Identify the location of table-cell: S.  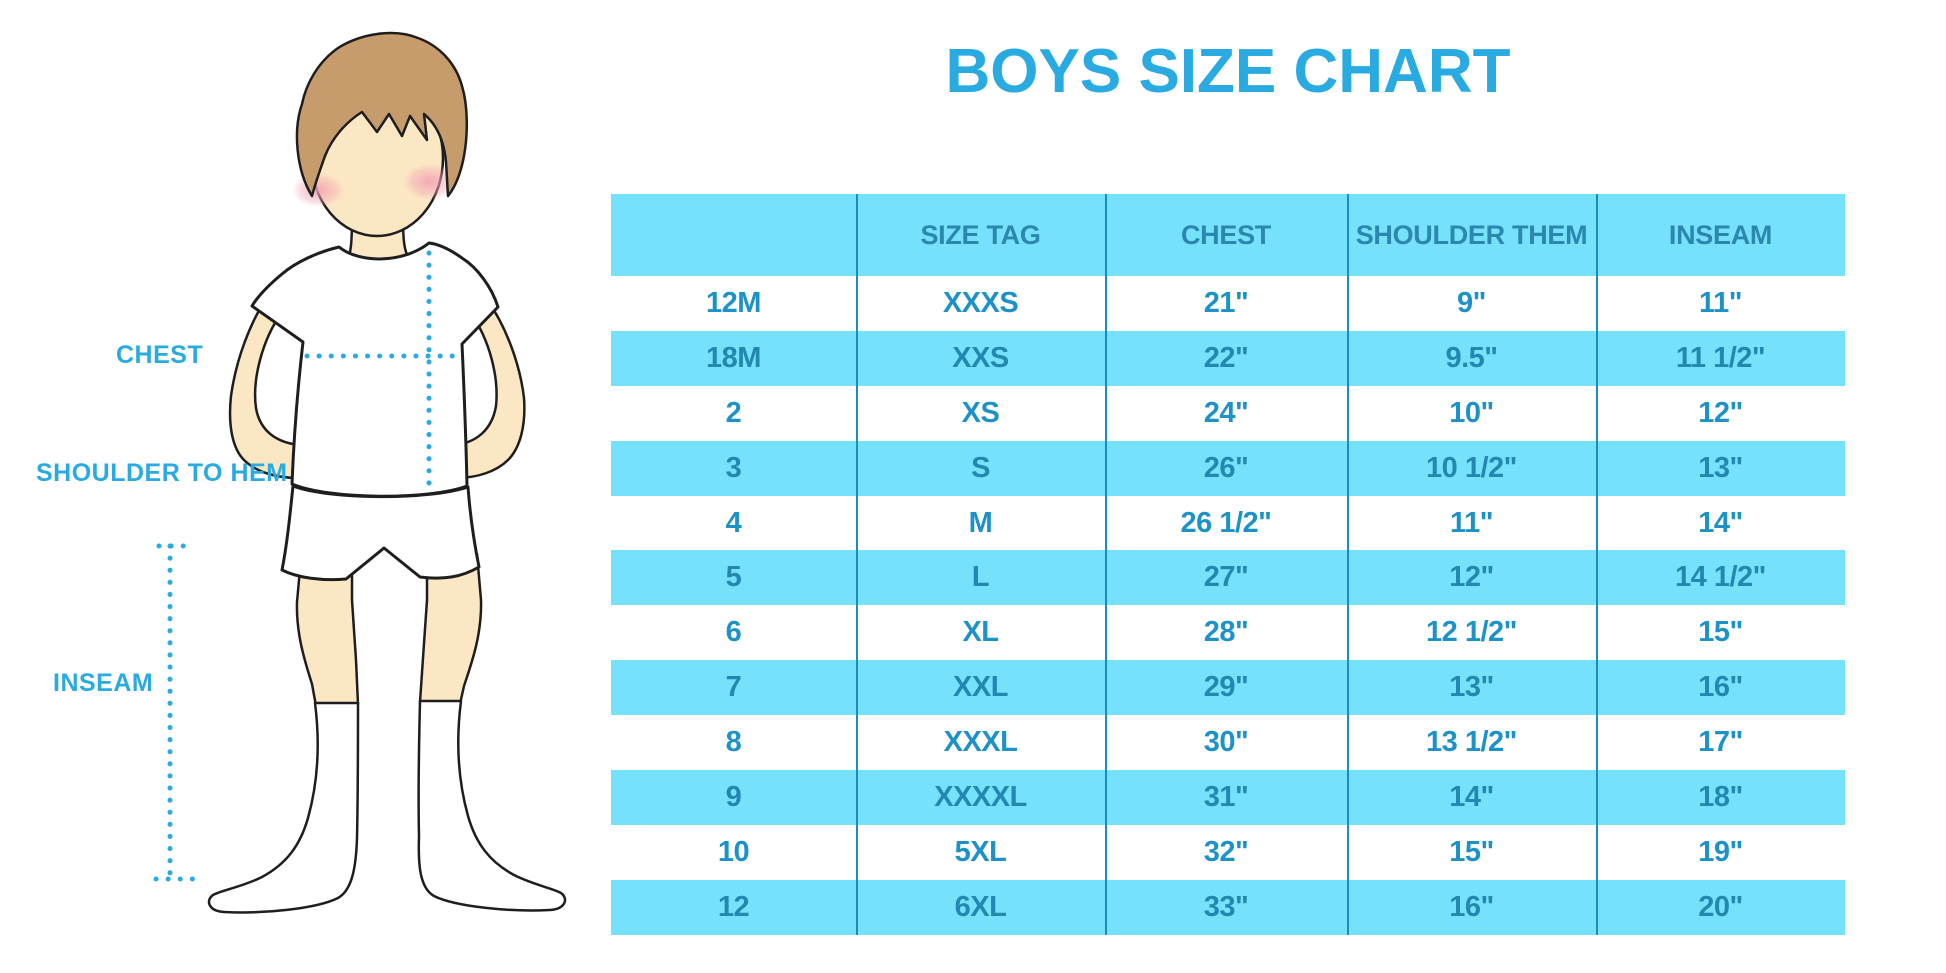
(980, 467).